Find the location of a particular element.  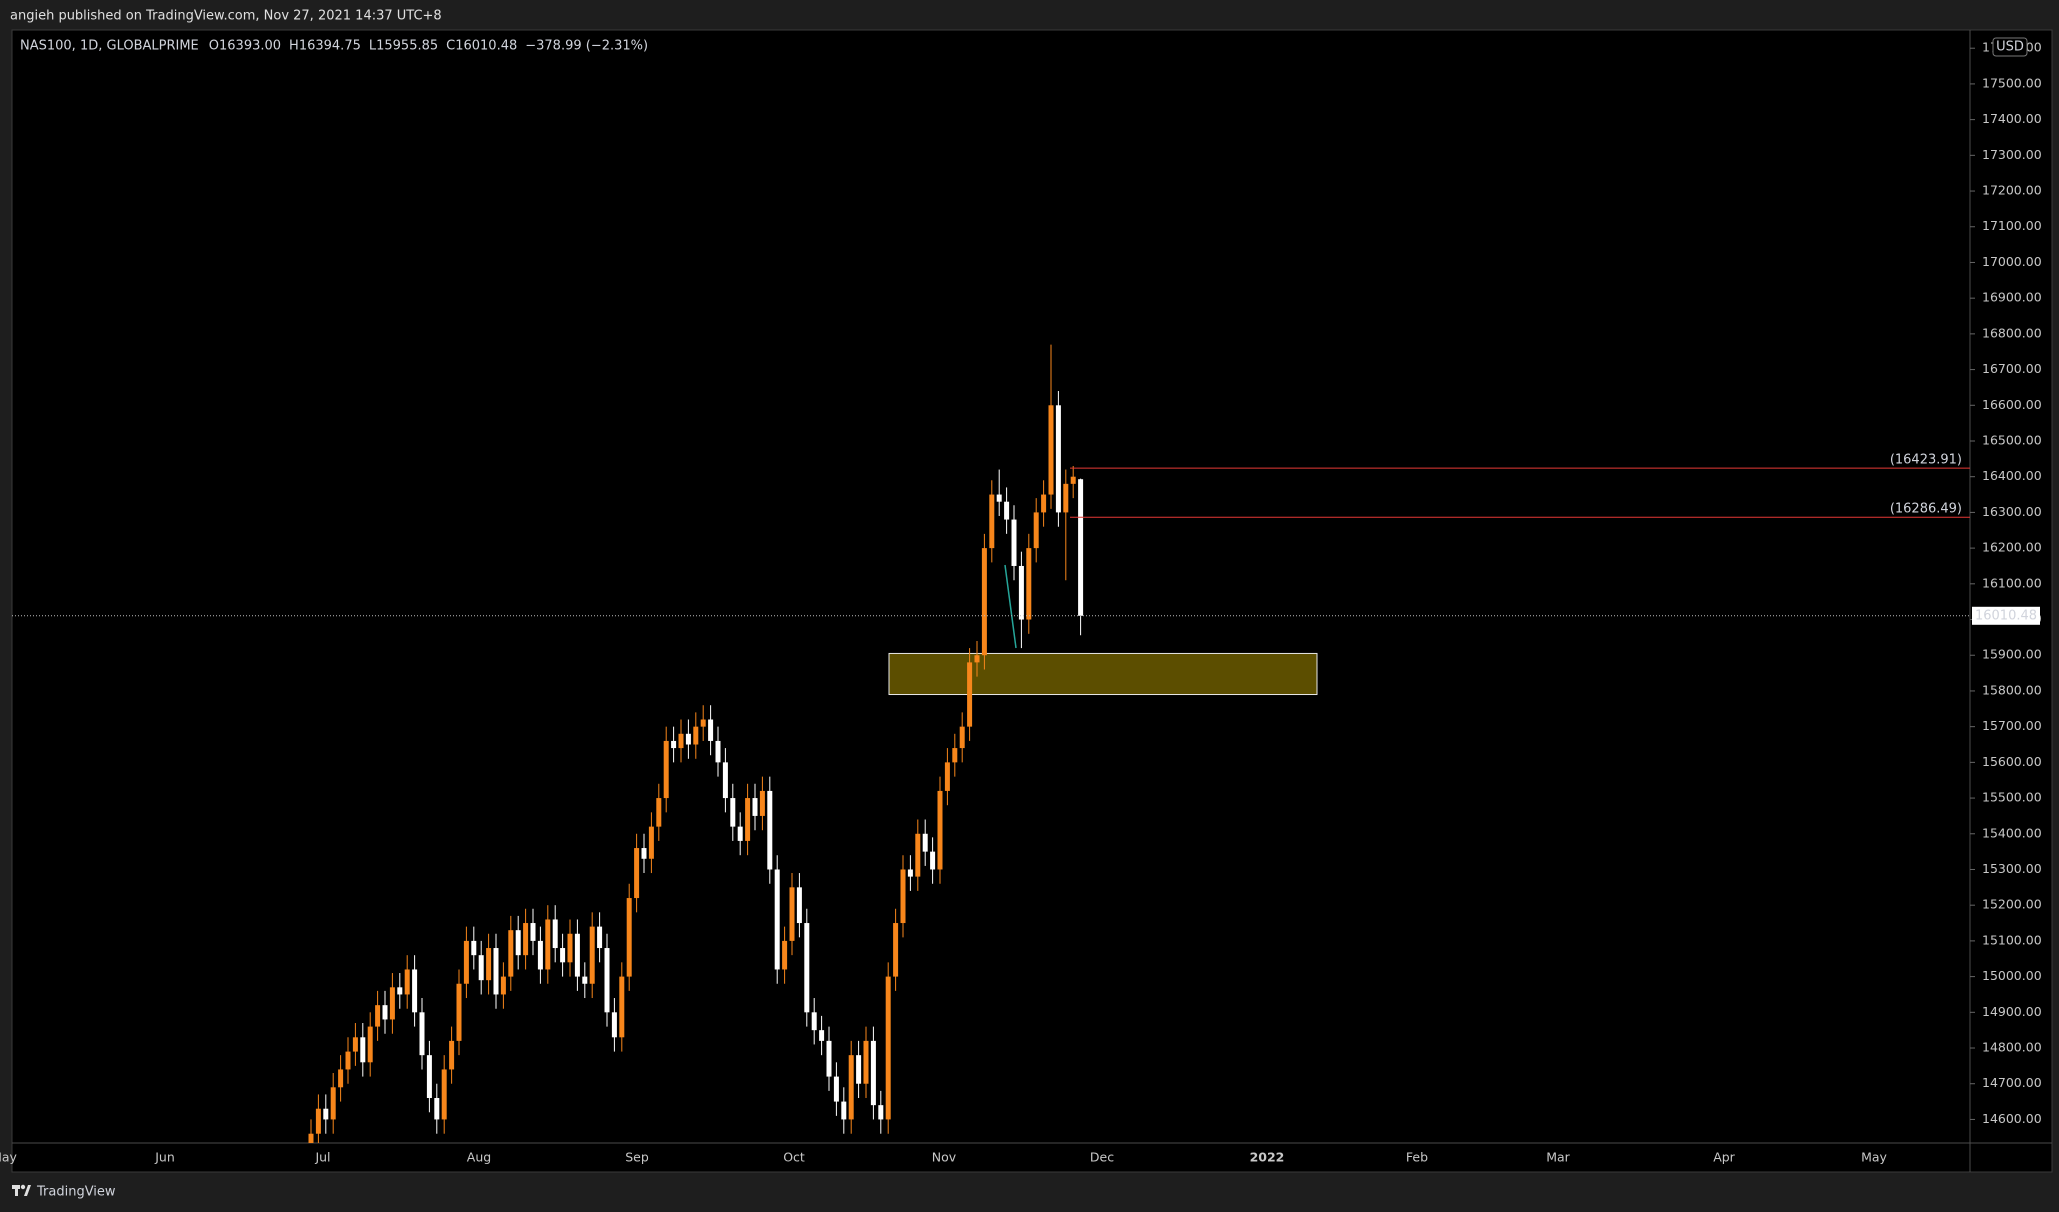

last-price-label: 16010.48 is located at coordinates (2006, 615).